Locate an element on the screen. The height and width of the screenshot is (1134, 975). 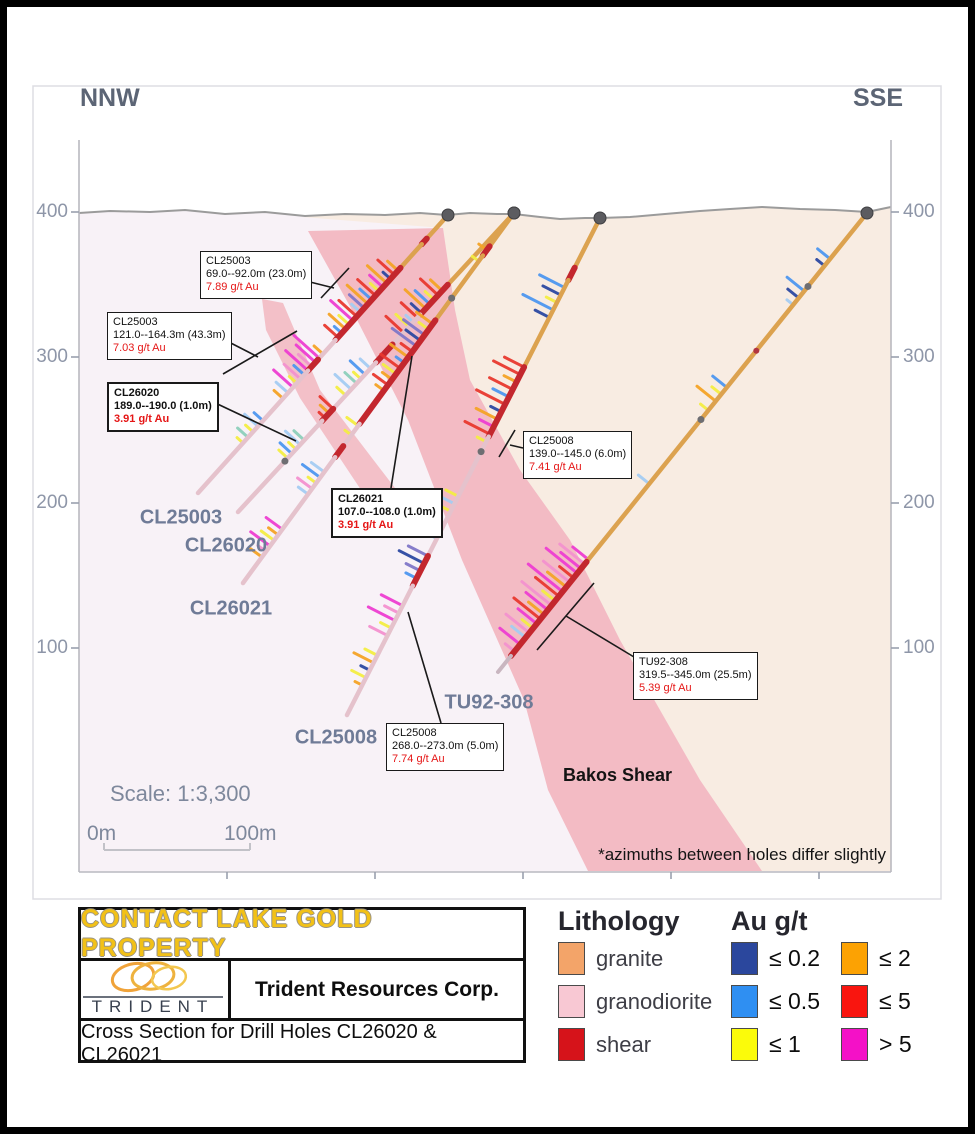
annotation-interval: 139.0--145.0 (6.0m) is located at coordinates (578, 454).